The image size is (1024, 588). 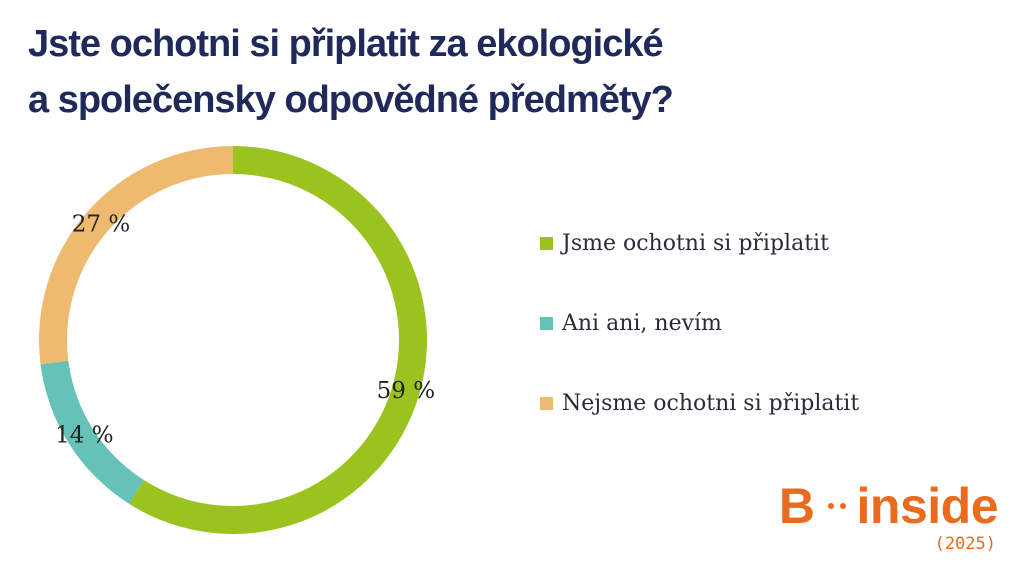 What do you see at coordinates (135, 255) in the screenshot?
I see `donut-slice-nejsme-ochotni-si-priplatit` at bounding box center [135, 255].